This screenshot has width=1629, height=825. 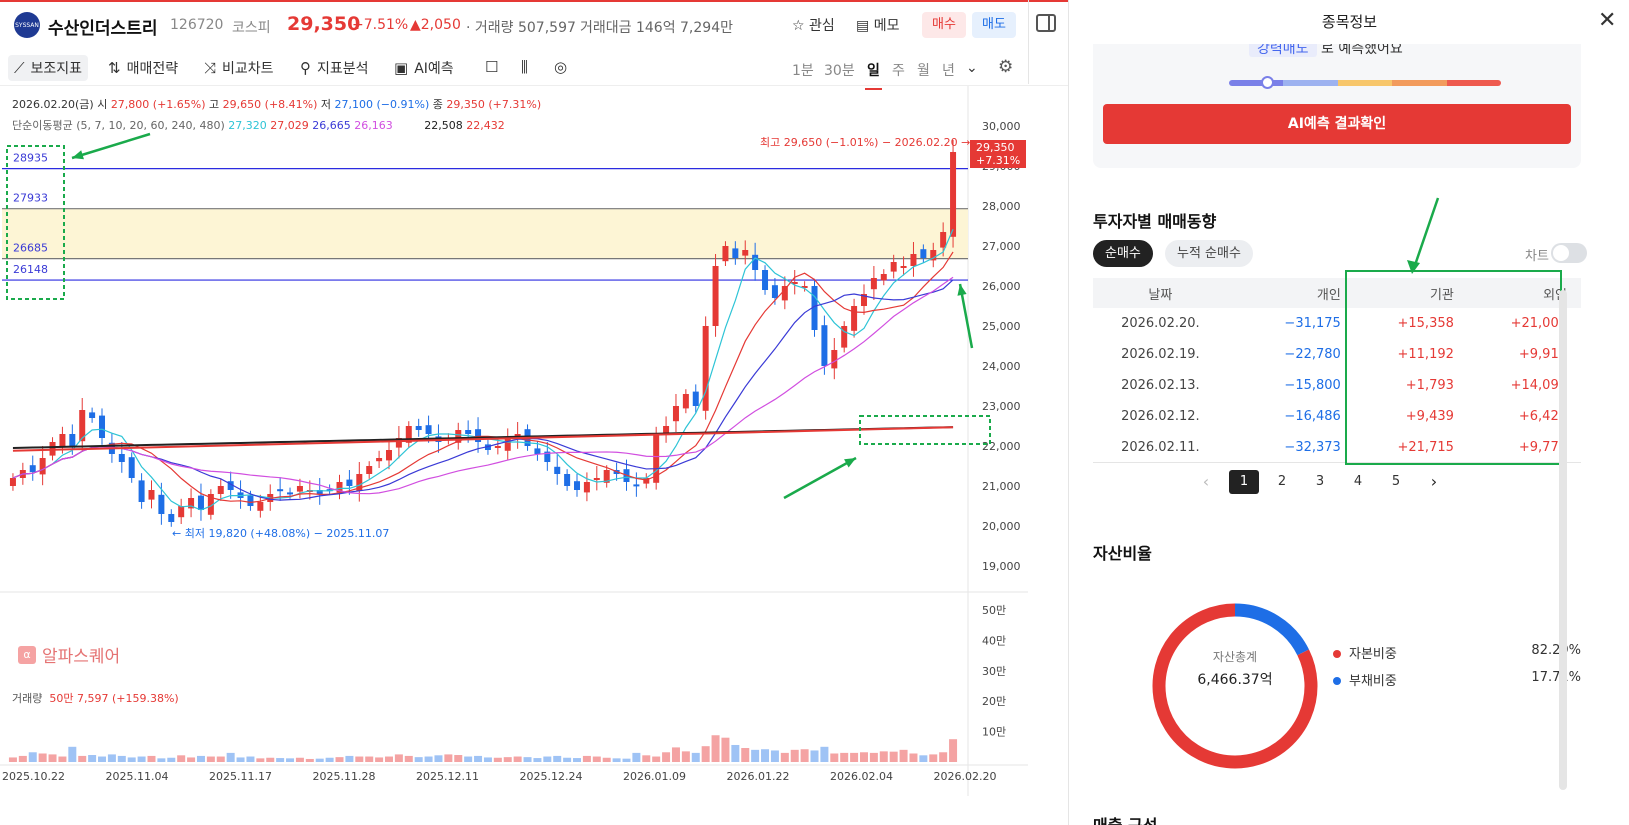 I want to click on indicator-analysis-button: ⚲ 지표분석, so click(x=334, y=68).